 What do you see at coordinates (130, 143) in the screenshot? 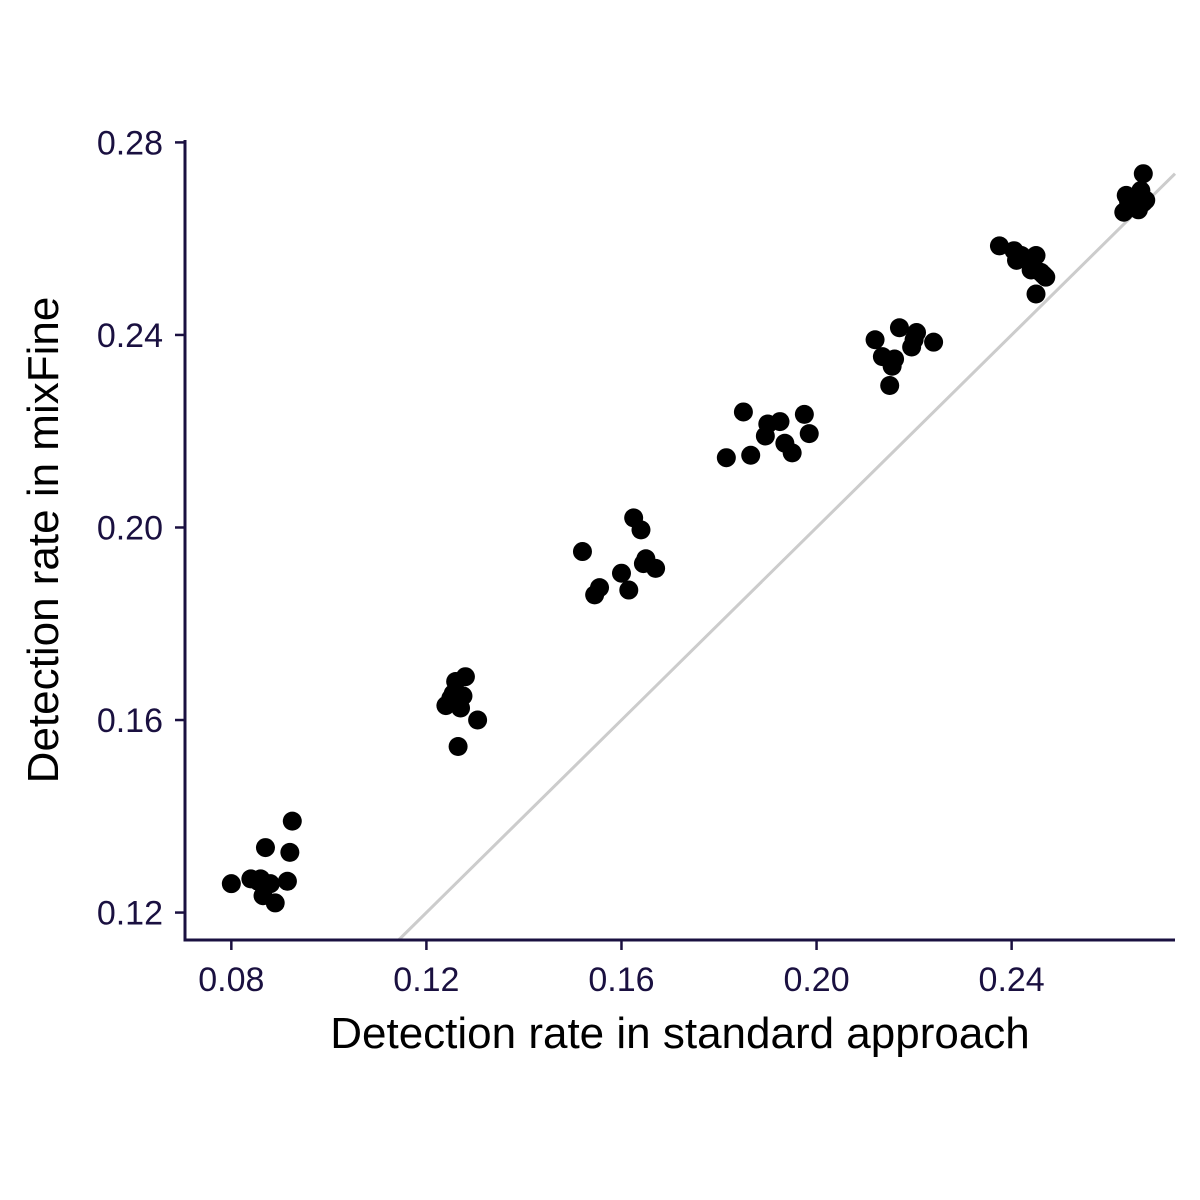
I see `y-tick-label: 0.28` at bounding box center [130, 143].